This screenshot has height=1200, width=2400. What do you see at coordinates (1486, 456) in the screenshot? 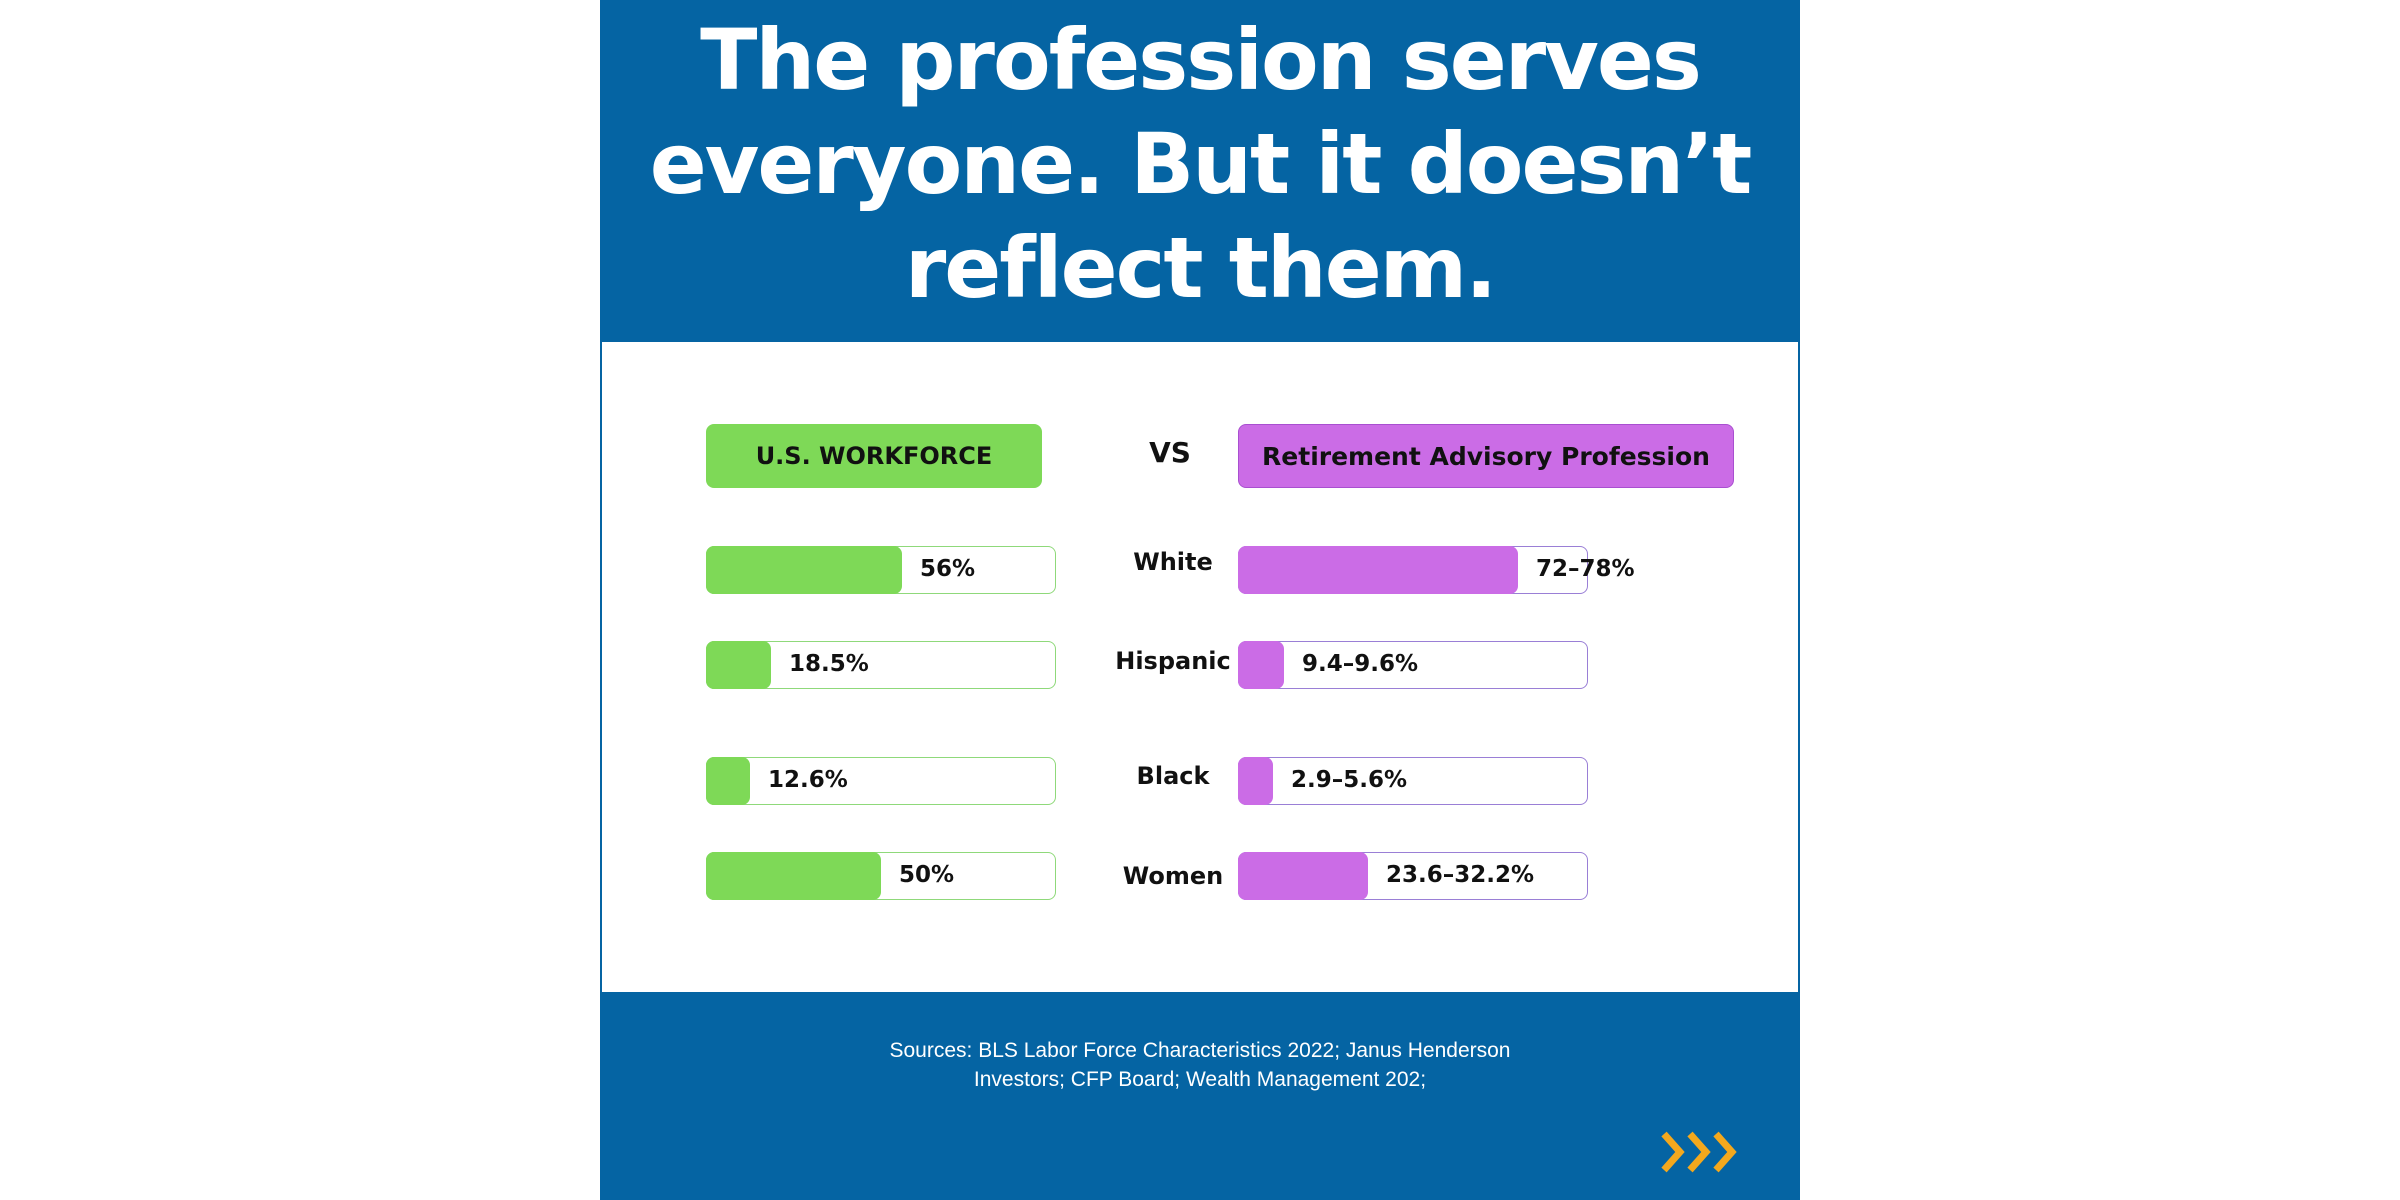
I see `profession-header: Retirement Advisory Profession` at bounding box center [1486, 456].